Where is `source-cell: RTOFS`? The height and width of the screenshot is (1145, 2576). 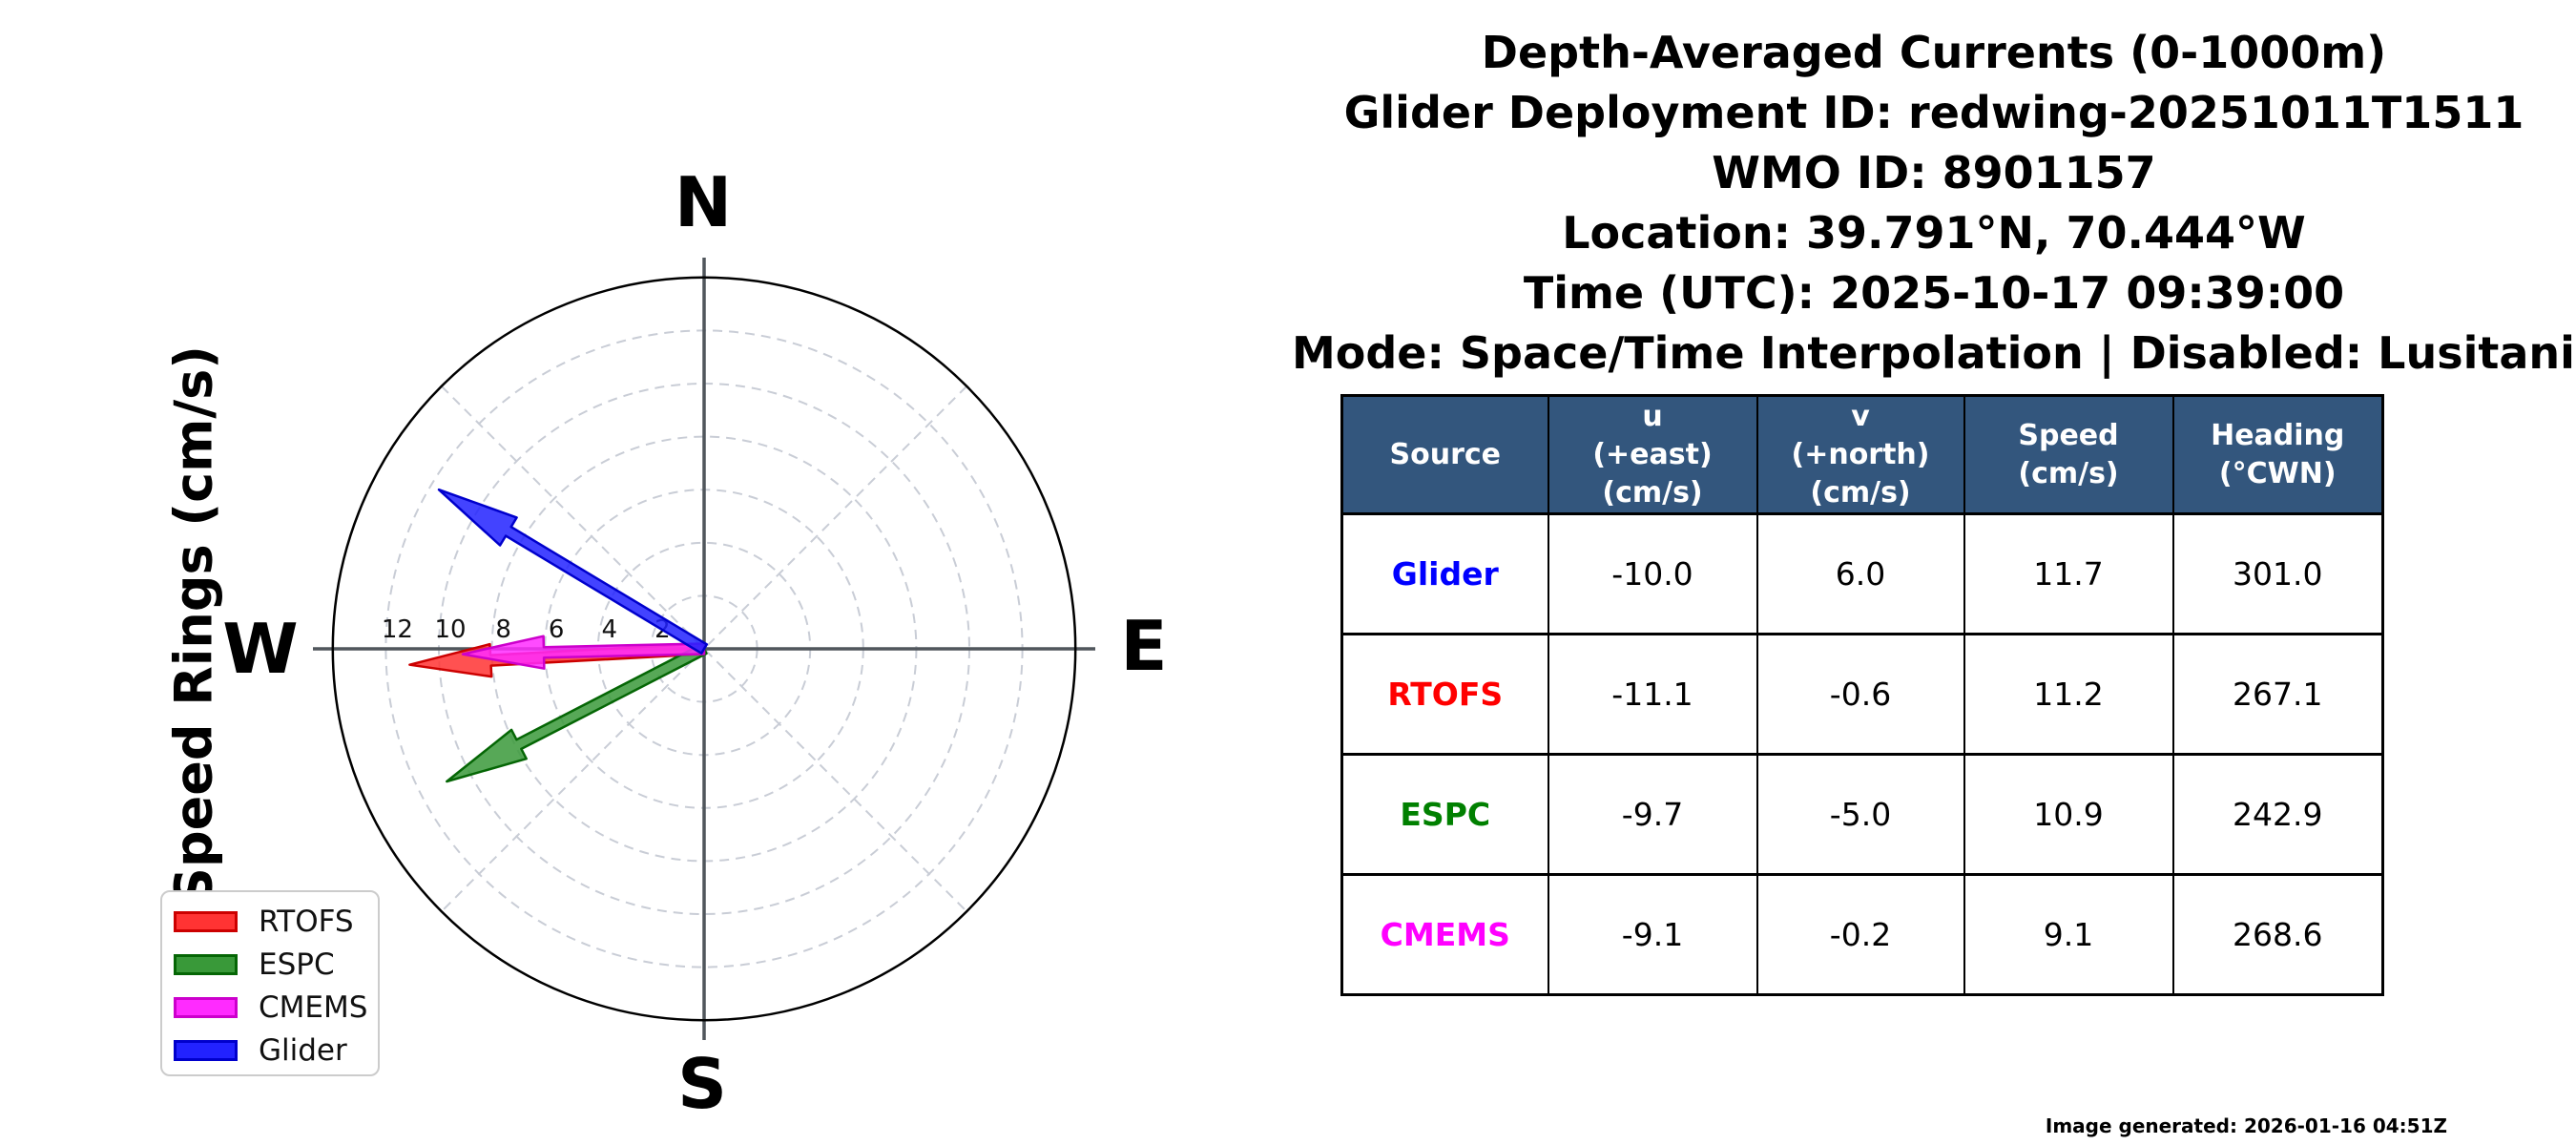
source-cell: RTOFS is located at coordinates (1444, 694).